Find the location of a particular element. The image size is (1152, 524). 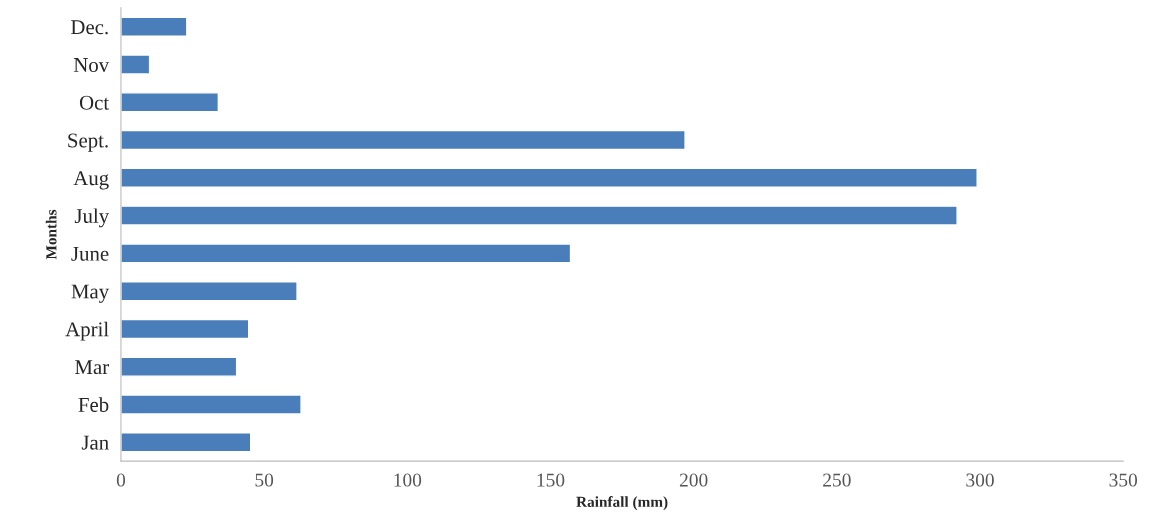

y-tick-label: Feb is located at coordinates (93, 404).